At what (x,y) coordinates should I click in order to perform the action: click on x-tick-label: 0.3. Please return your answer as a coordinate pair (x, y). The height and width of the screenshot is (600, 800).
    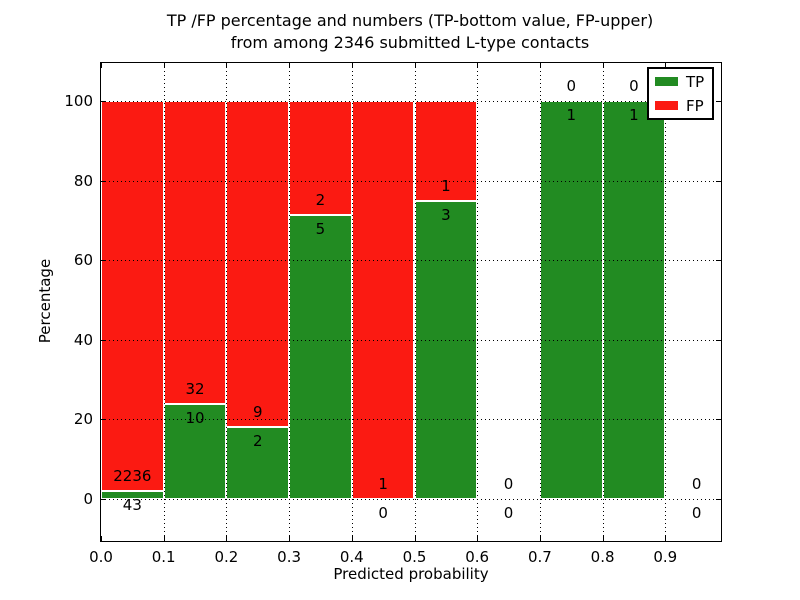
    Looking at the image, I should click on (289, 557).